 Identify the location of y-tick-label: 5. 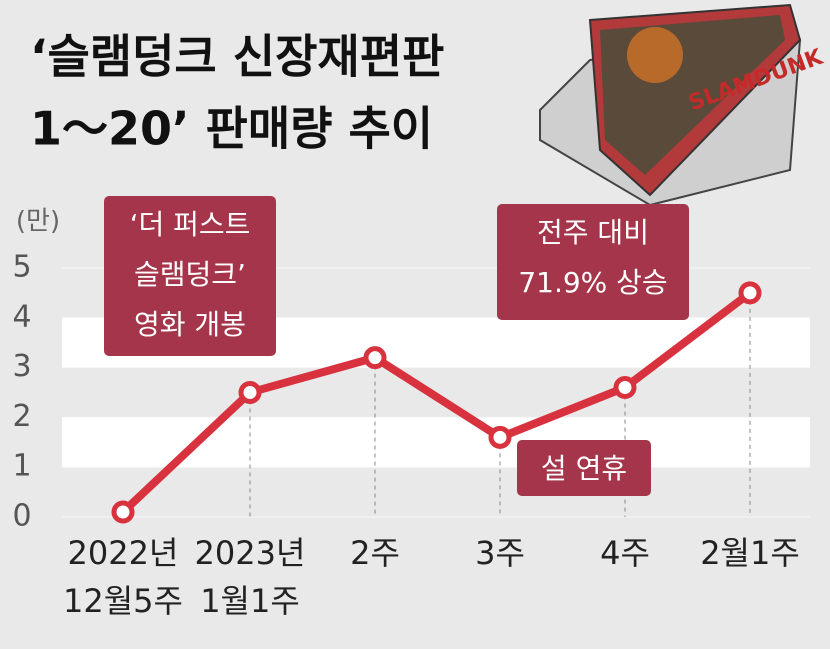
(21, 267).